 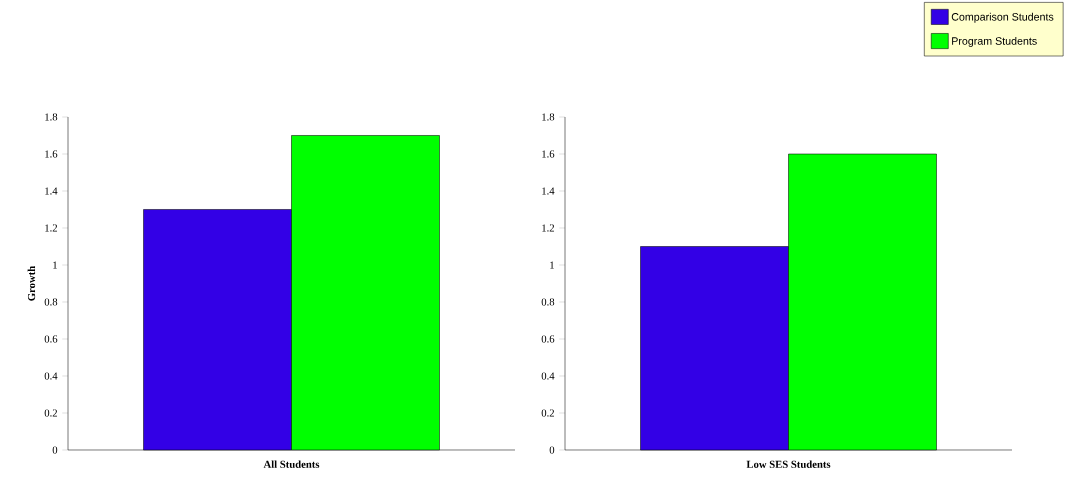 What do you see at coordinates (994, 41) in the screenshot?
I see `legend-label: Program Students` at bounding box center [994, 41].